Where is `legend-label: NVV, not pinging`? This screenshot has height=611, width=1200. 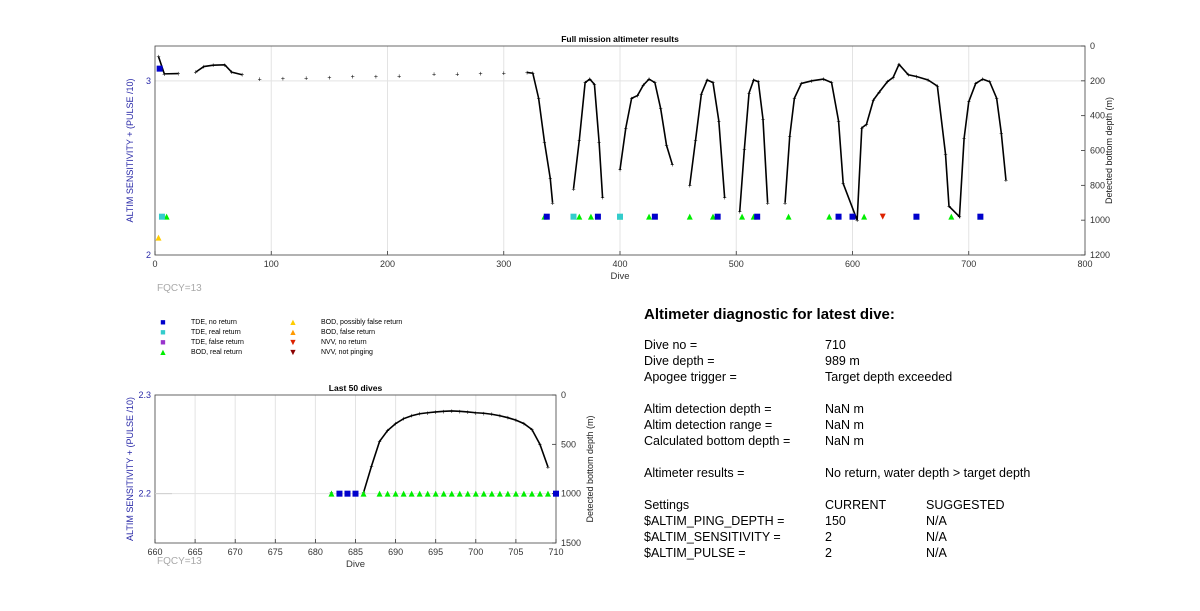 legend-label: NVV, not pinging is located at coordinates (347, 352).